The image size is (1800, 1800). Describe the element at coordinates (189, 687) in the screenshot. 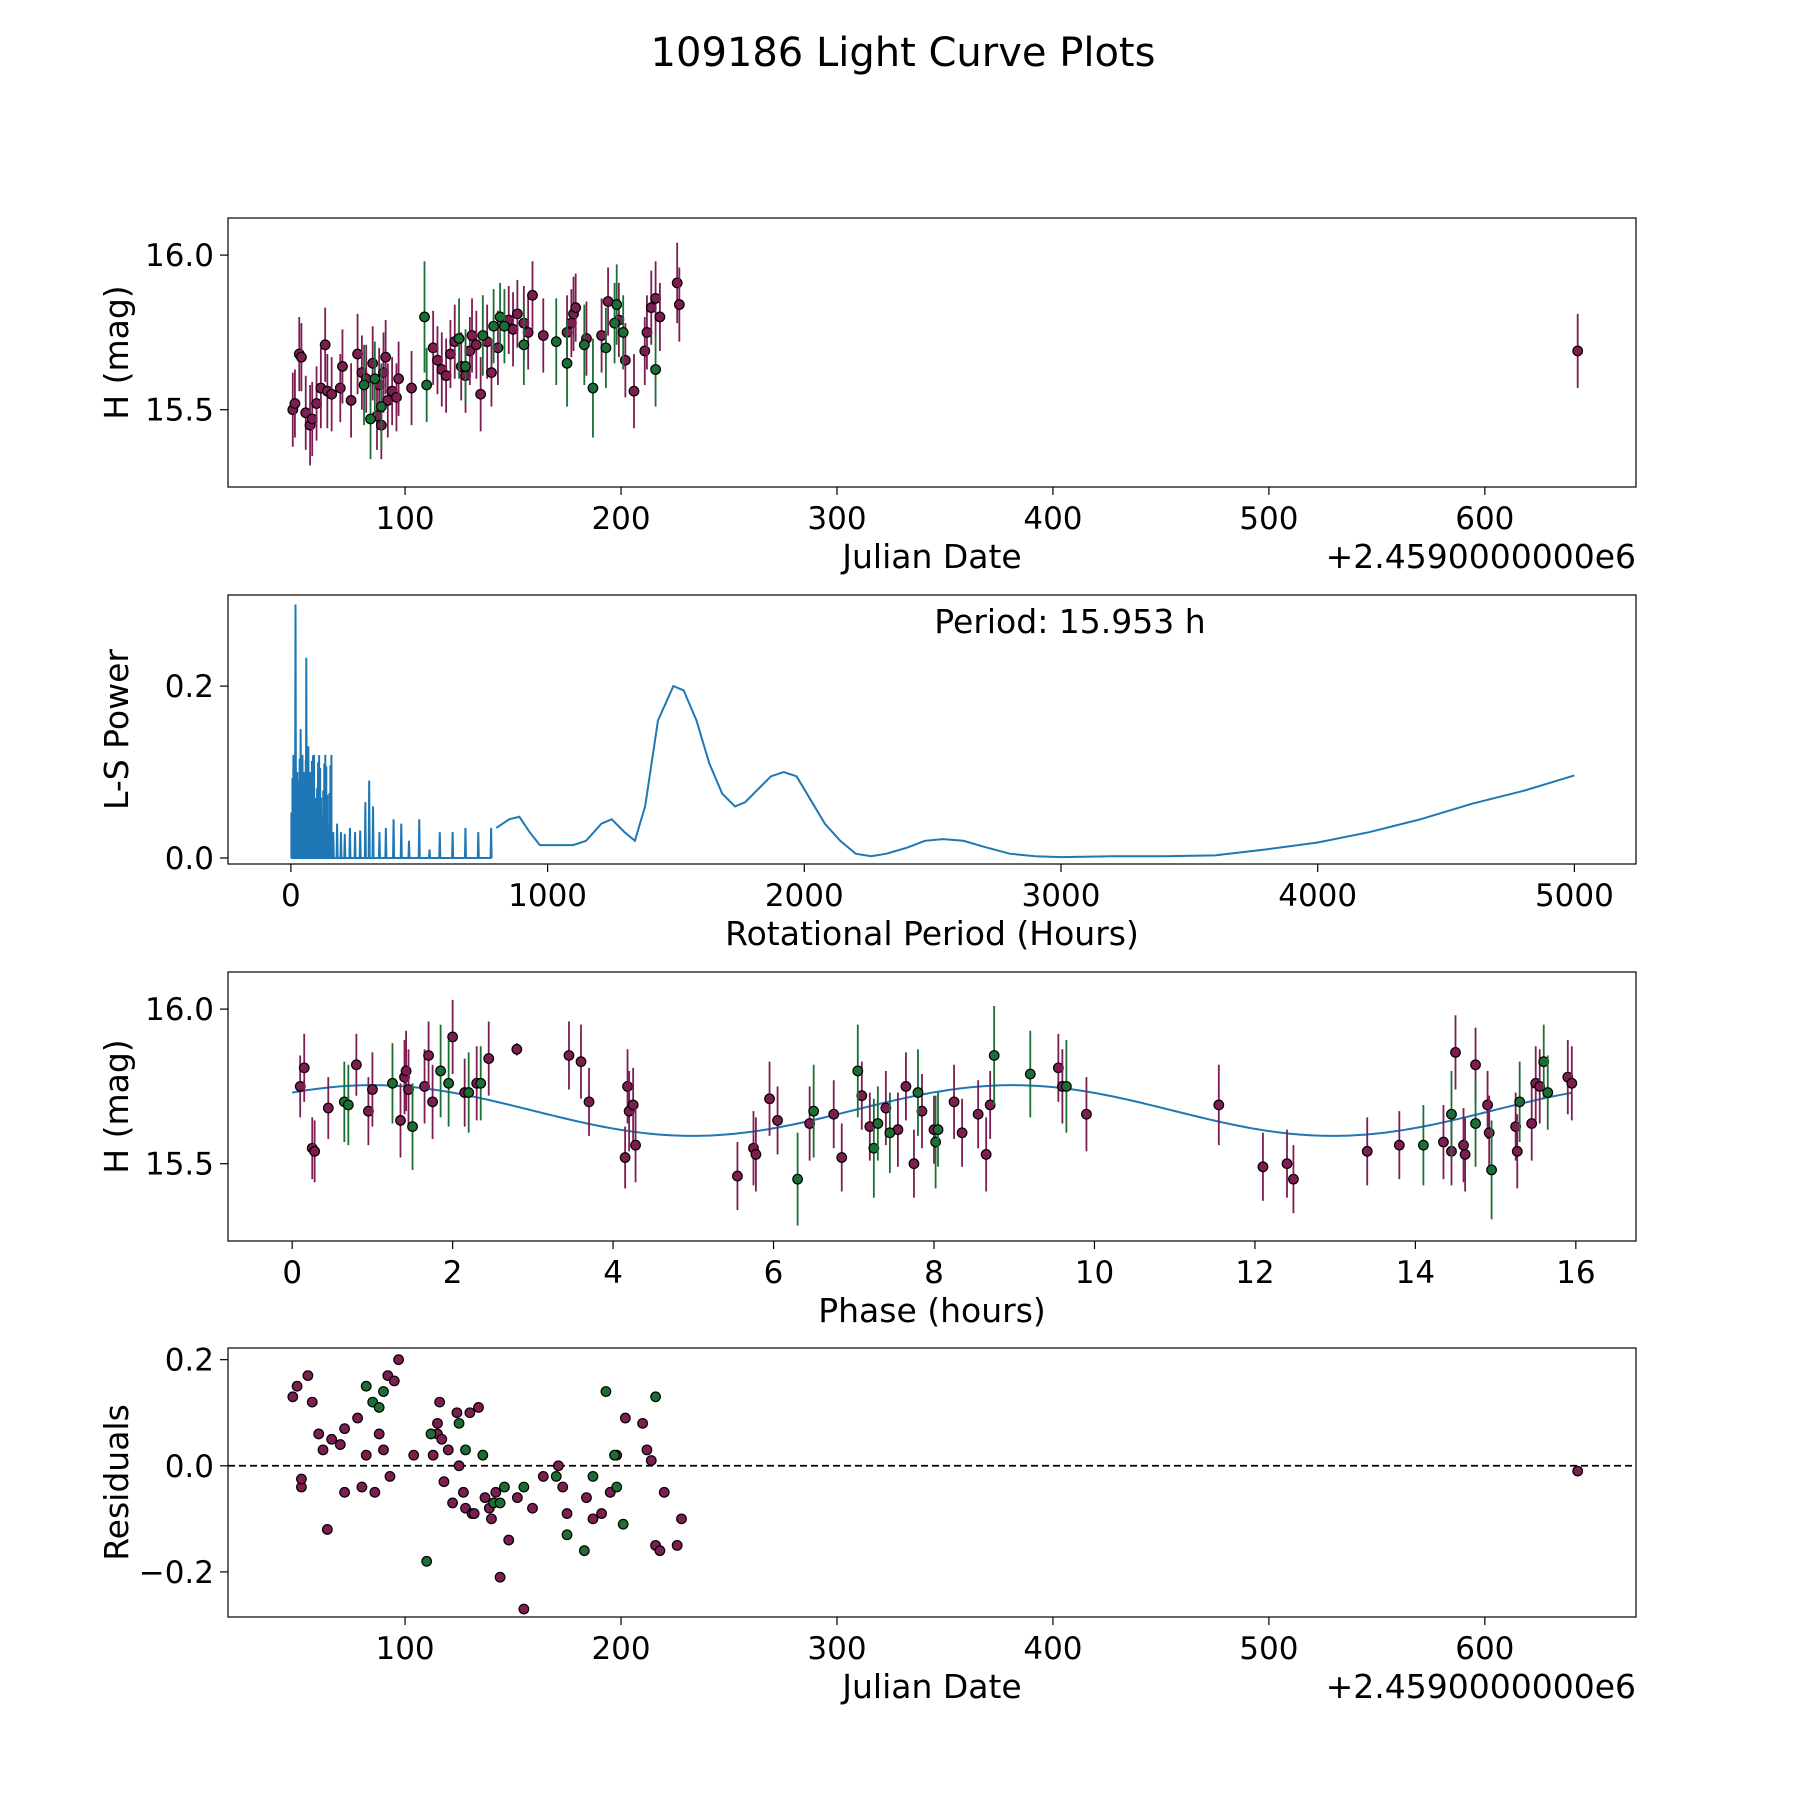

I see `periodogram-ytick-label: 0.2` at that location.